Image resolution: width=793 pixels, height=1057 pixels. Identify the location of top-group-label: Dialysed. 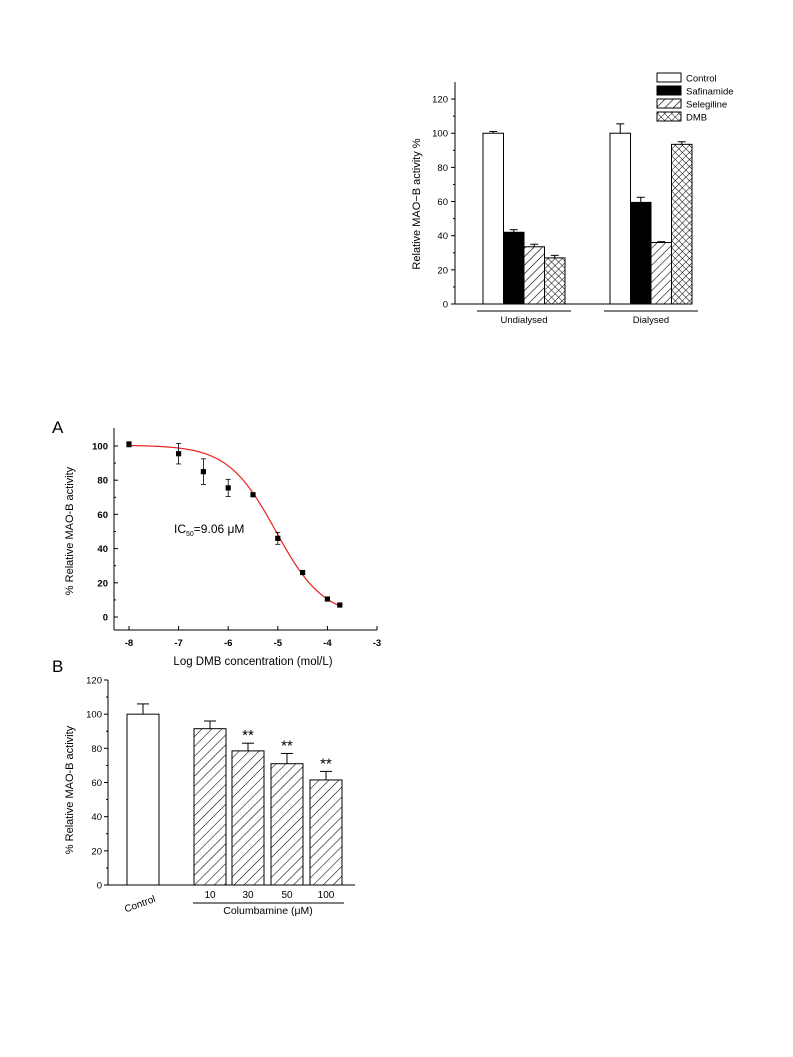
(651, 320).